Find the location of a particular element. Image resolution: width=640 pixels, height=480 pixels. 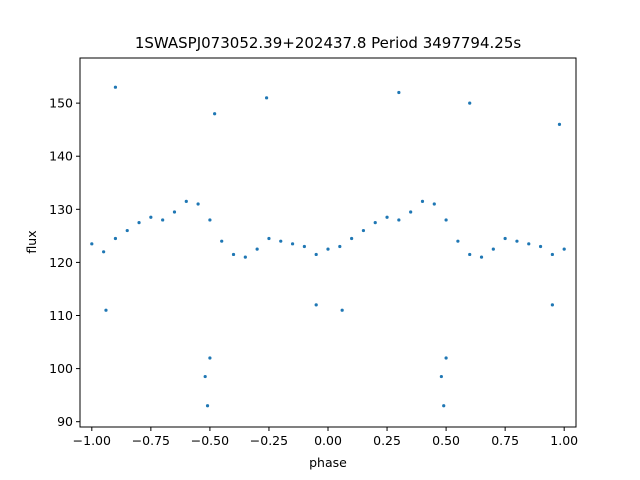

x-tick-label: −0.50 is located at coordinates (210, 440).